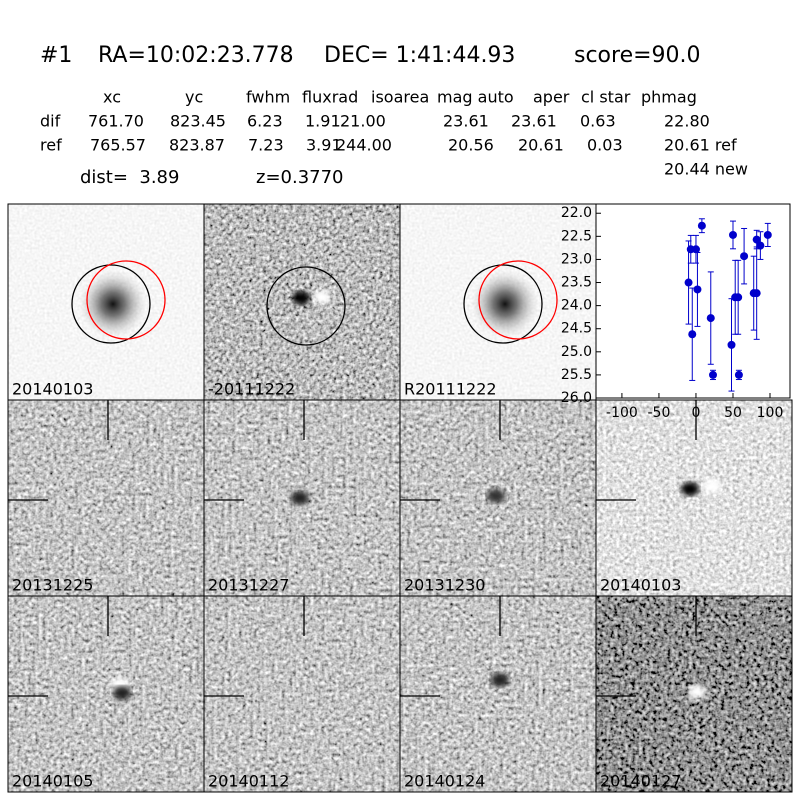 Image resolution: width=800 pixels, height=800 pixels. What do you see at coordinates (116, 121) in the screenshot?
I see `table-cell: 761.70` at bounding box center [116, 121].